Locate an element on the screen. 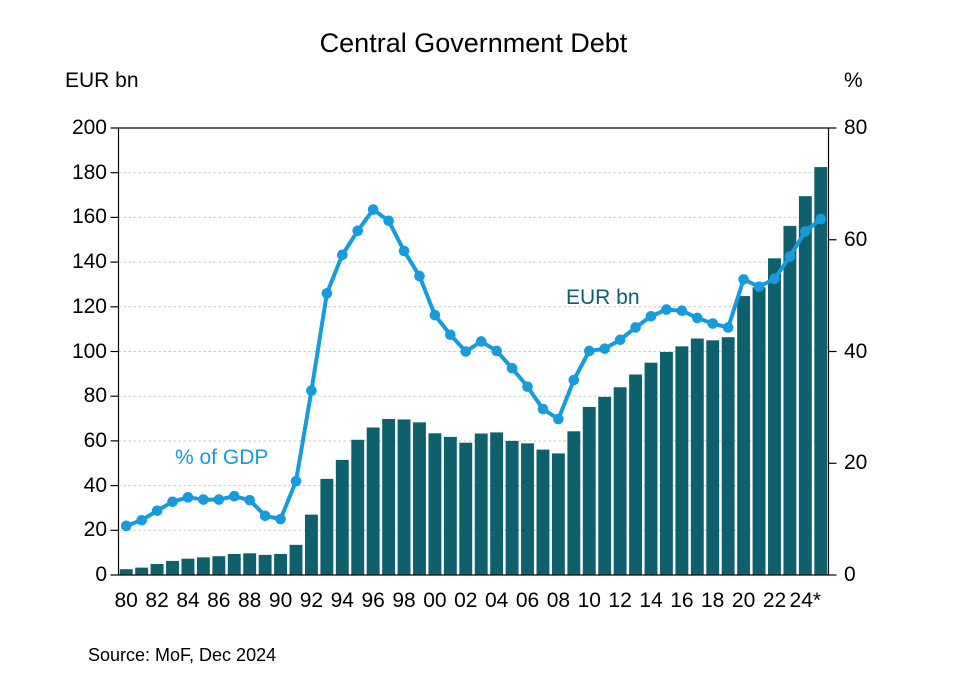 The width and height of the screenshot is (966, 679). gdp-point-2018 is located at coordinates (713, 323).